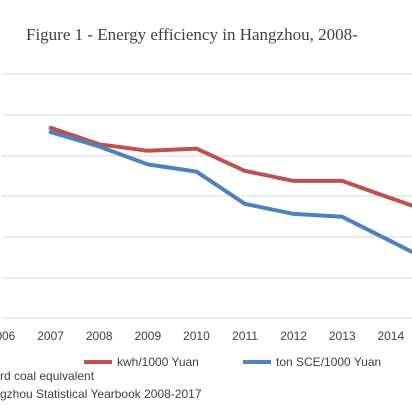 This screenshot has width=412, height=412. Describe the element at coordinates (99, 336) in the screenshot. I see `x-tick-label: 2008` at that location.